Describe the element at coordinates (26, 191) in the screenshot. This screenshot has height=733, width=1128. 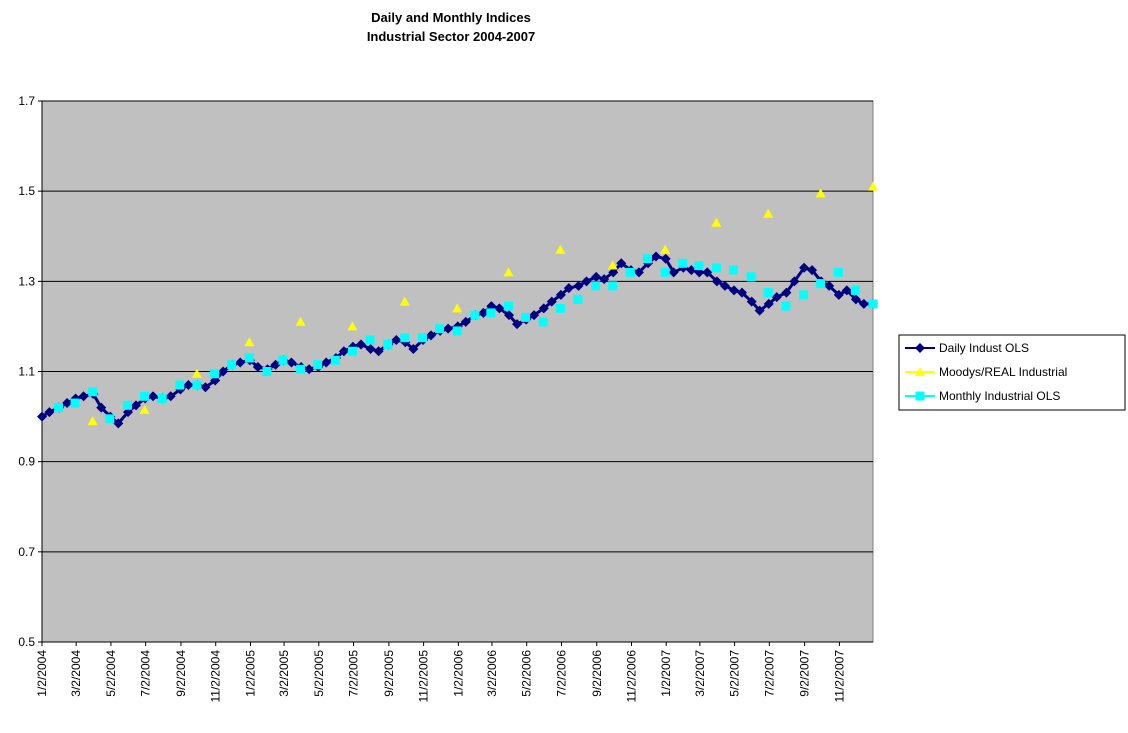
I see `y-tick-label: 1.5` at that location.